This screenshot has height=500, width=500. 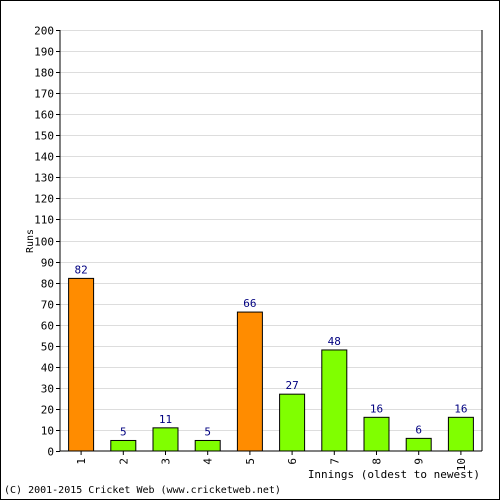 I want to click on y-tick-label: 10, so click(x=47, y=431).